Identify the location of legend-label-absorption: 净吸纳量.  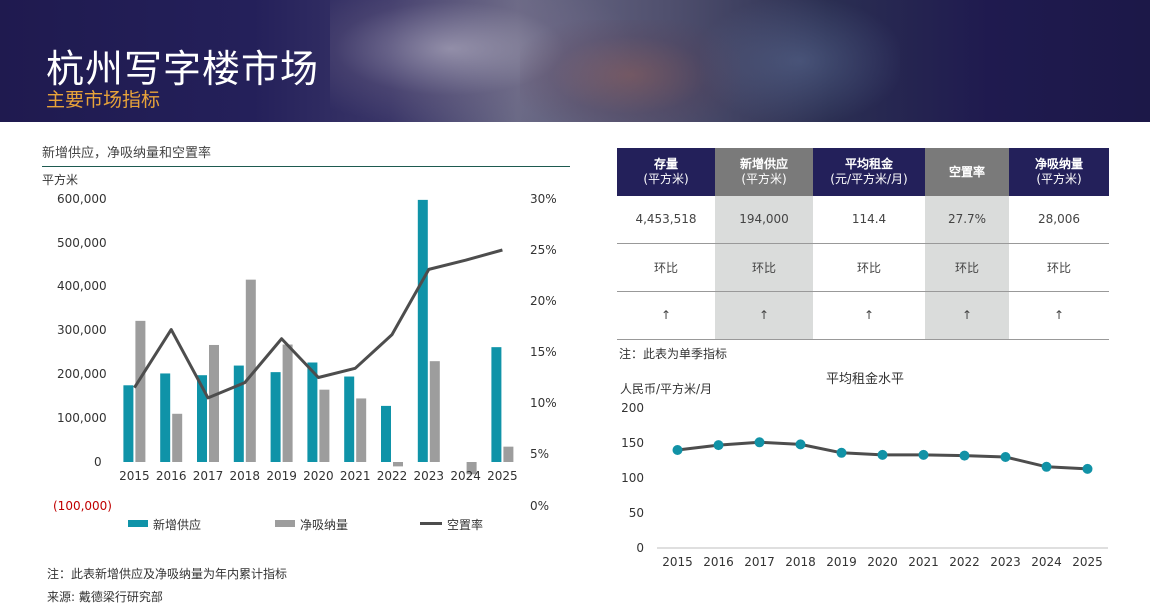
(324, 525).